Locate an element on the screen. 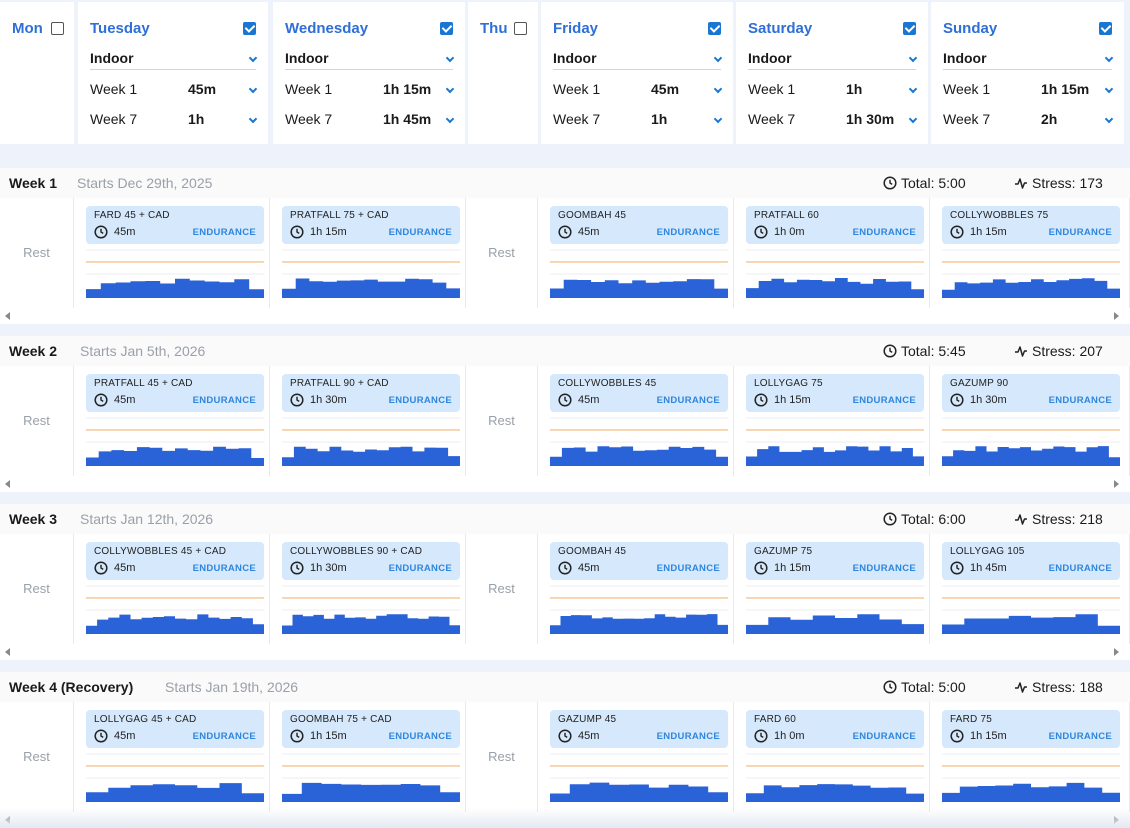 Image resolution: width=1130 pixels, height=828 pixels. workout-name: PRATFALL 60 is located at coordinates (787, 215).